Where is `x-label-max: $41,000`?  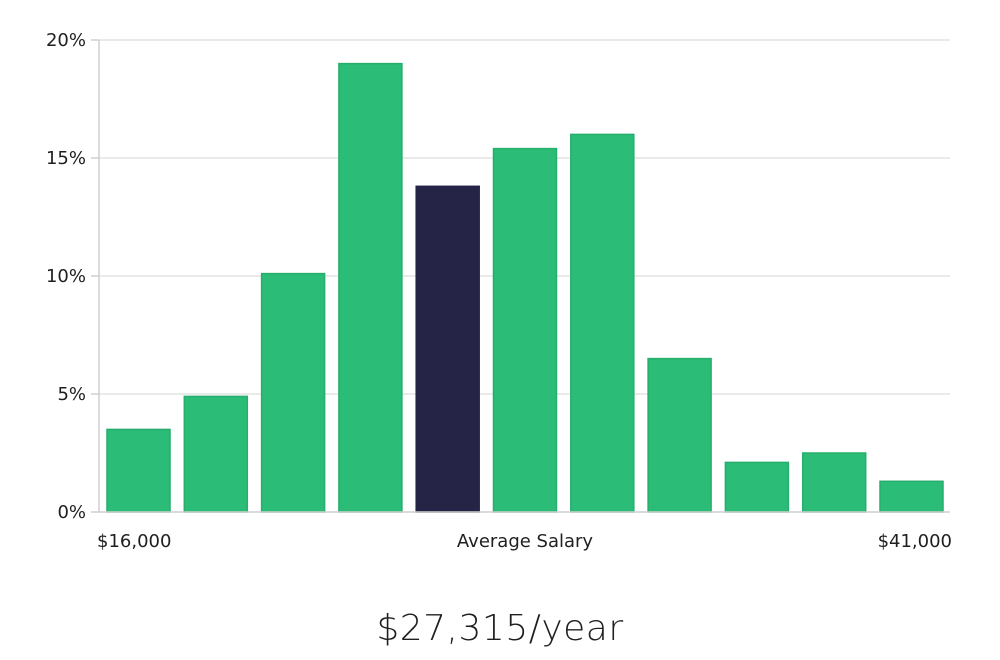 x-label-max: $41,000 is located at coordinates (915, 541).